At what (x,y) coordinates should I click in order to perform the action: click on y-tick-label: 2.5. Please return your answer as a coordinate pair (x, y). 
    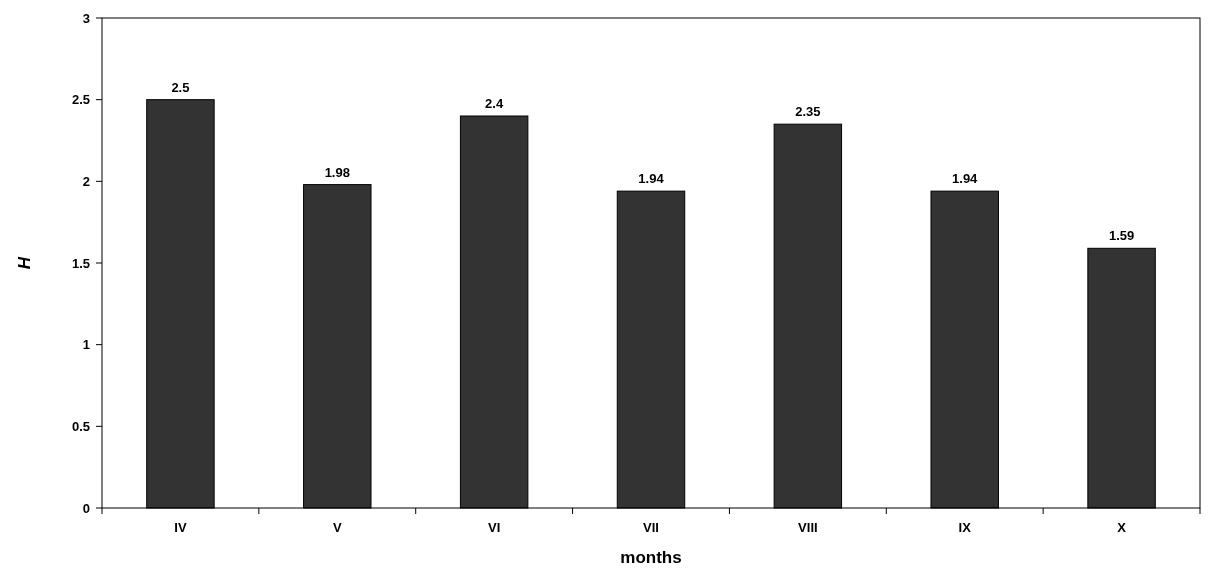
    Looking at the image, I should click on (80, 100).